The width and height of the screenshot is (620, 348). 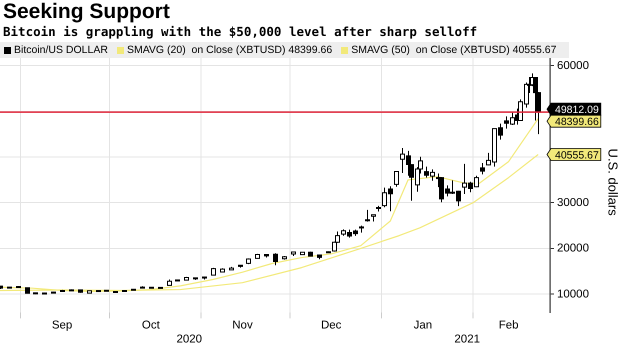 What do you see at coordinates (229, 50) in the screenshot?
I see `legend-label: SMAVG (20) on Close (XBTUSD) 48399.66` at bounding box center [229, 50].